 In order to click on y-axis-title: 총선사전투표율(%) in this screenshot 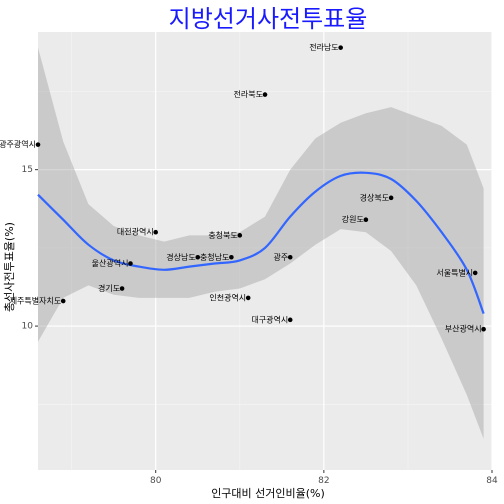, I will do `click(9, 267)`.